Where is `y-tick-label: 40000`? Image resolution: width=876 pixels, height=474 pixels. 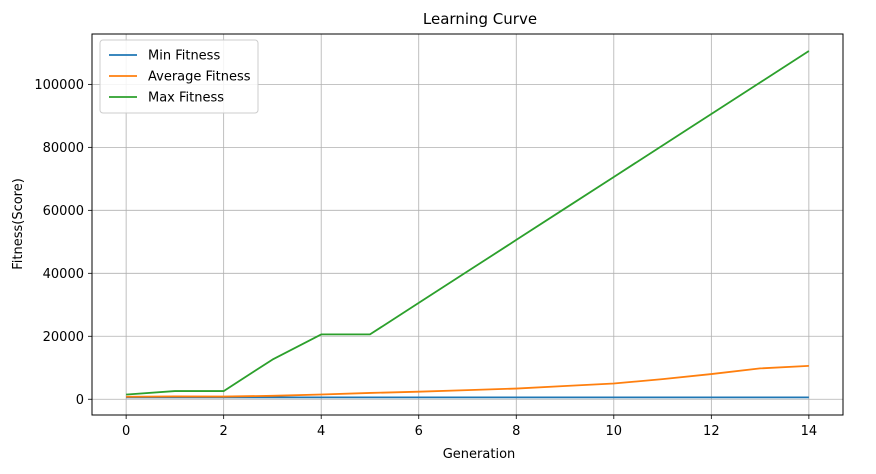
y-tick-label: 40000 is located at coordinates (63, 274).